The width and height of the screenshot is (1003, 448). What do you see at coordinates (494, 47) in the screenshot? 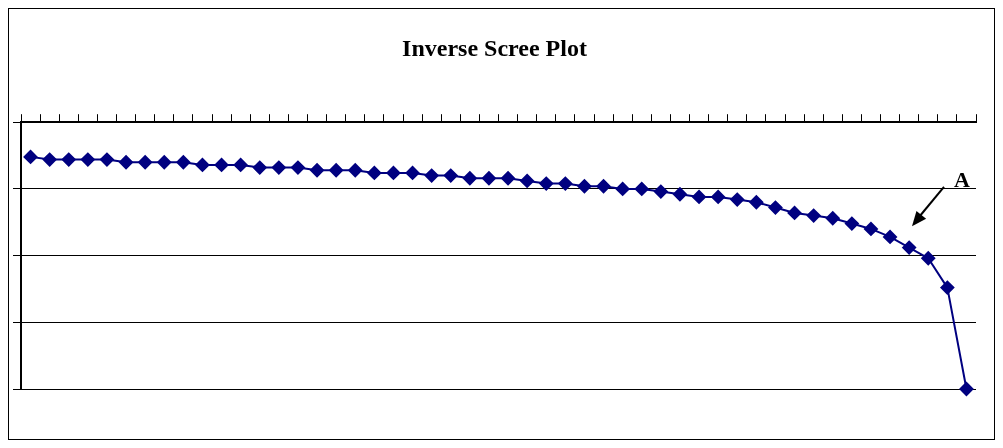
I see `chart-title: Inverse Scree Plot` at bounding box center [494, 47].